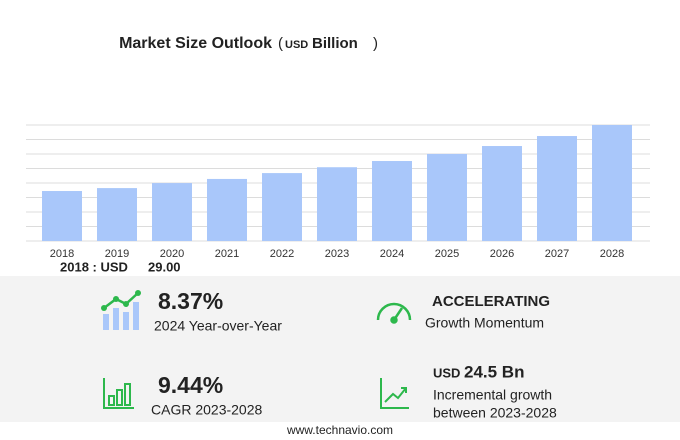 Image resolution: width=680 pixels, height=440 pixels. What do you see at coordinates (227, 254) in the screenshot?
I see `x-tick-label: 2021` at bounding box center [227, 254].